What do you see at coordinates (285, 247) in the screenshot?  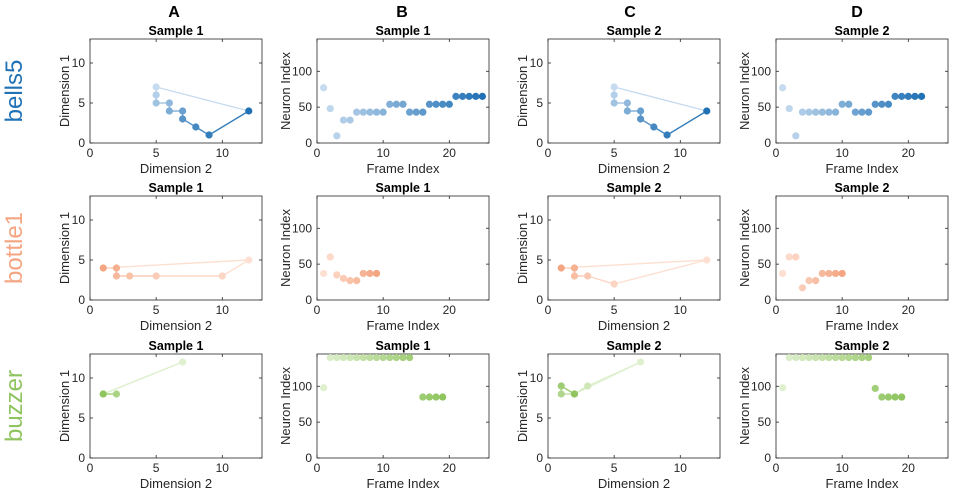 I see `y-axis-label: Neuron Index` at bounding box center [285, 247].